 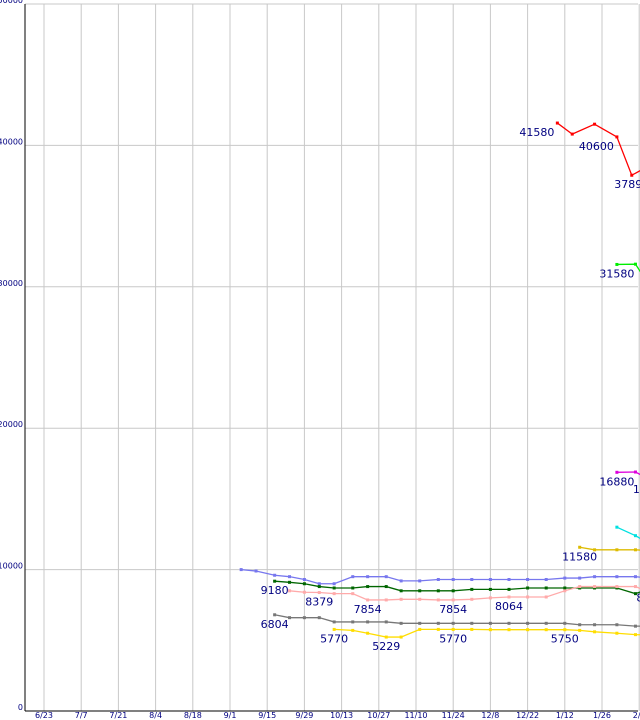 What do you see at coordinates (155, 715) in the screenshot?
I see `x-tick-label: 8/4` at bounding box center [155, 715].